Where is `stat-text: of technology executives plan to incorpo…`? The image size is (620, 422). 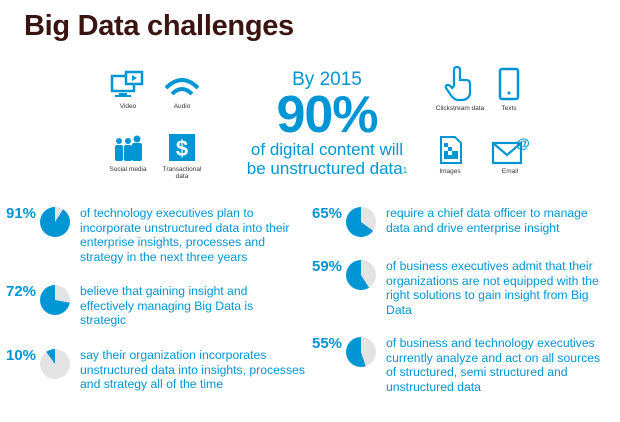 stat-text: of technology executives plan to incorpo… is located at coordinates (185, 235).